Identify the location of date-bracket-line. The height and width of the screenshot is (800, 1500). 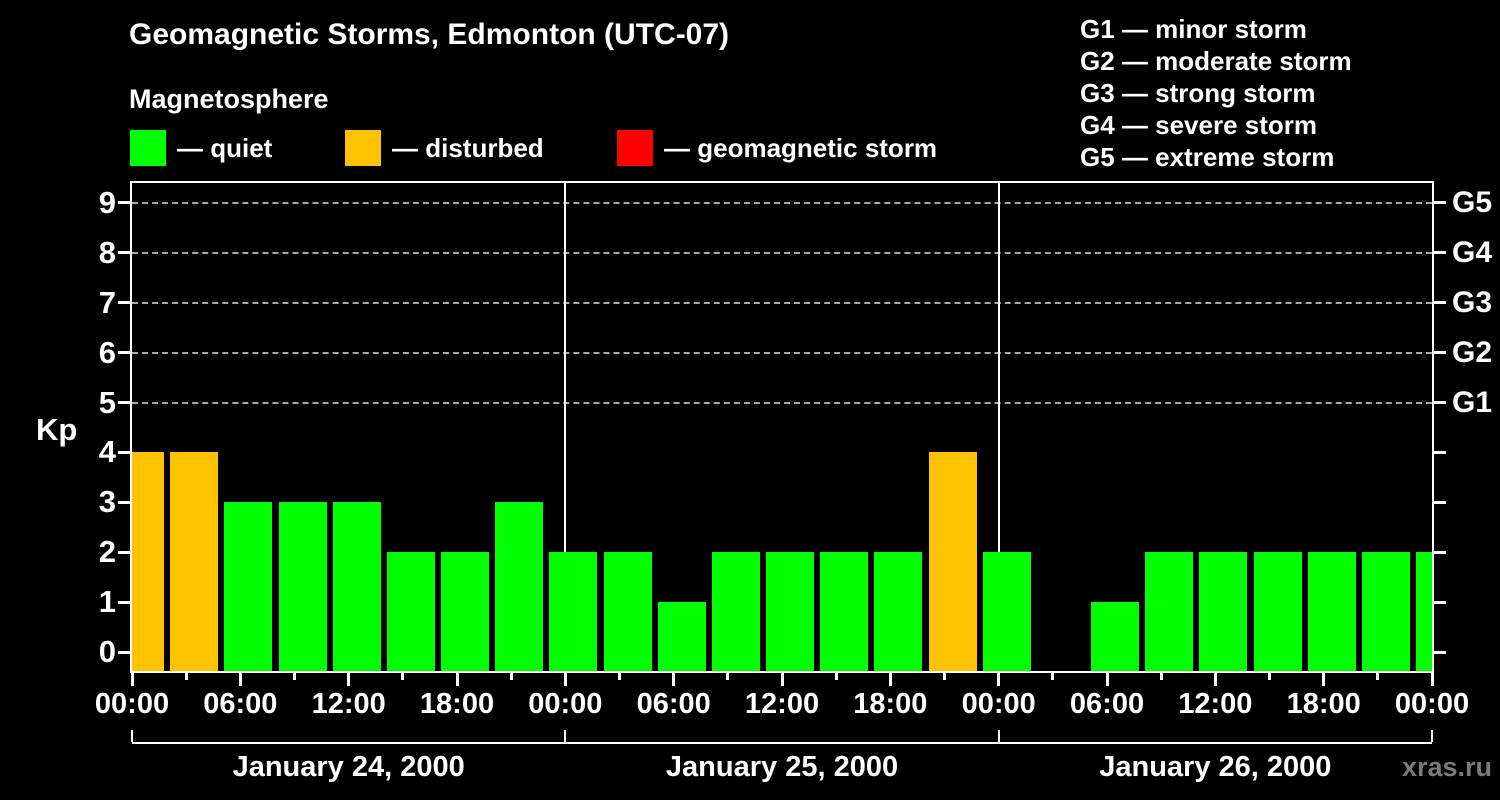
(782, 743).